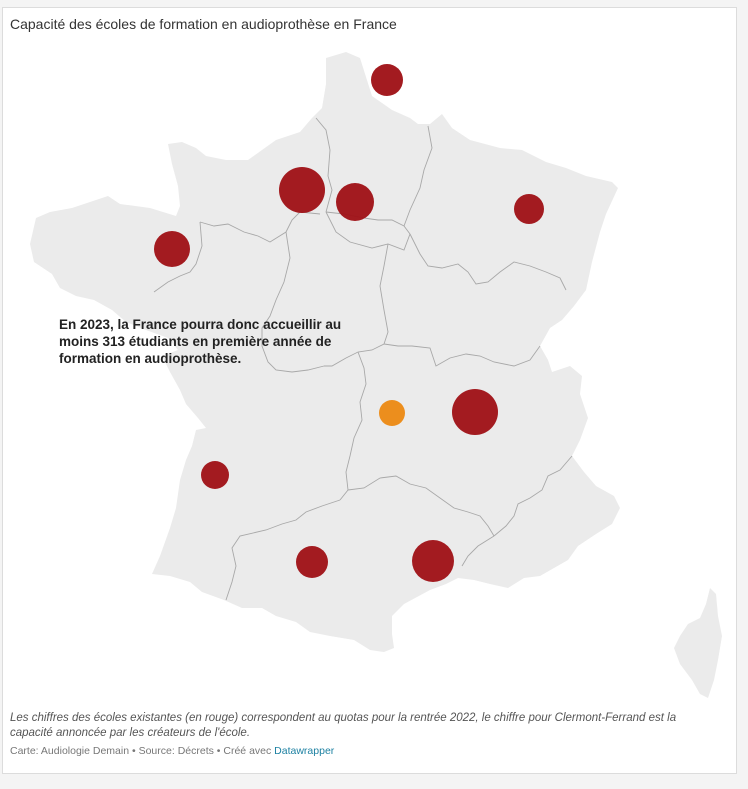 This screenshot has height=789, width=748. What do you see at coordinates (172, 249) in the screenshot?
I see `marker-rennes` at bounding box center [172, 249].